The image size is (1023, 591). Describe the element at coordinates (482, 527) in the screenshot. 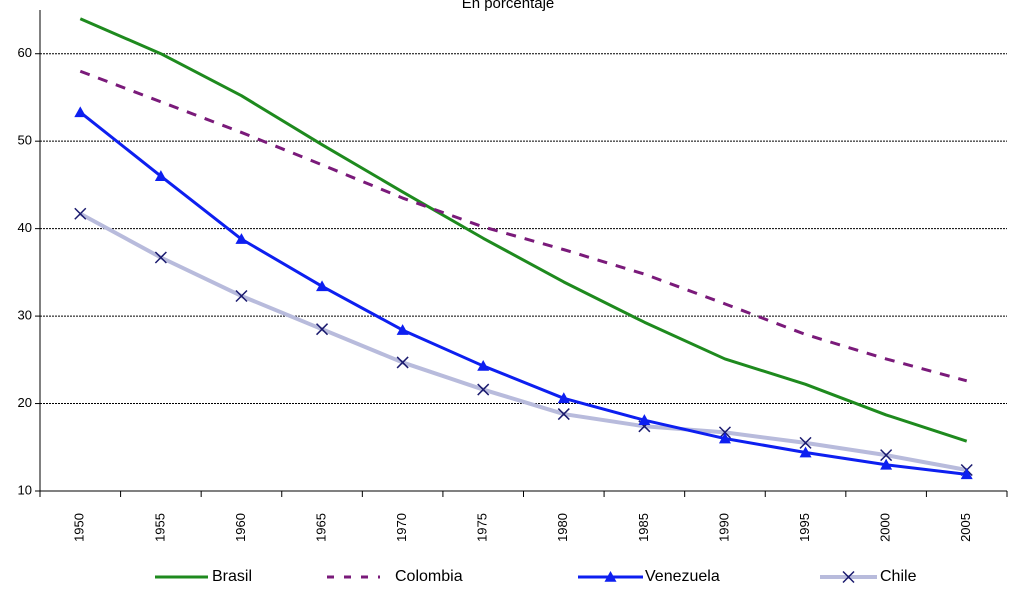

I see `x-tick-label-1975: 1975` at that location.